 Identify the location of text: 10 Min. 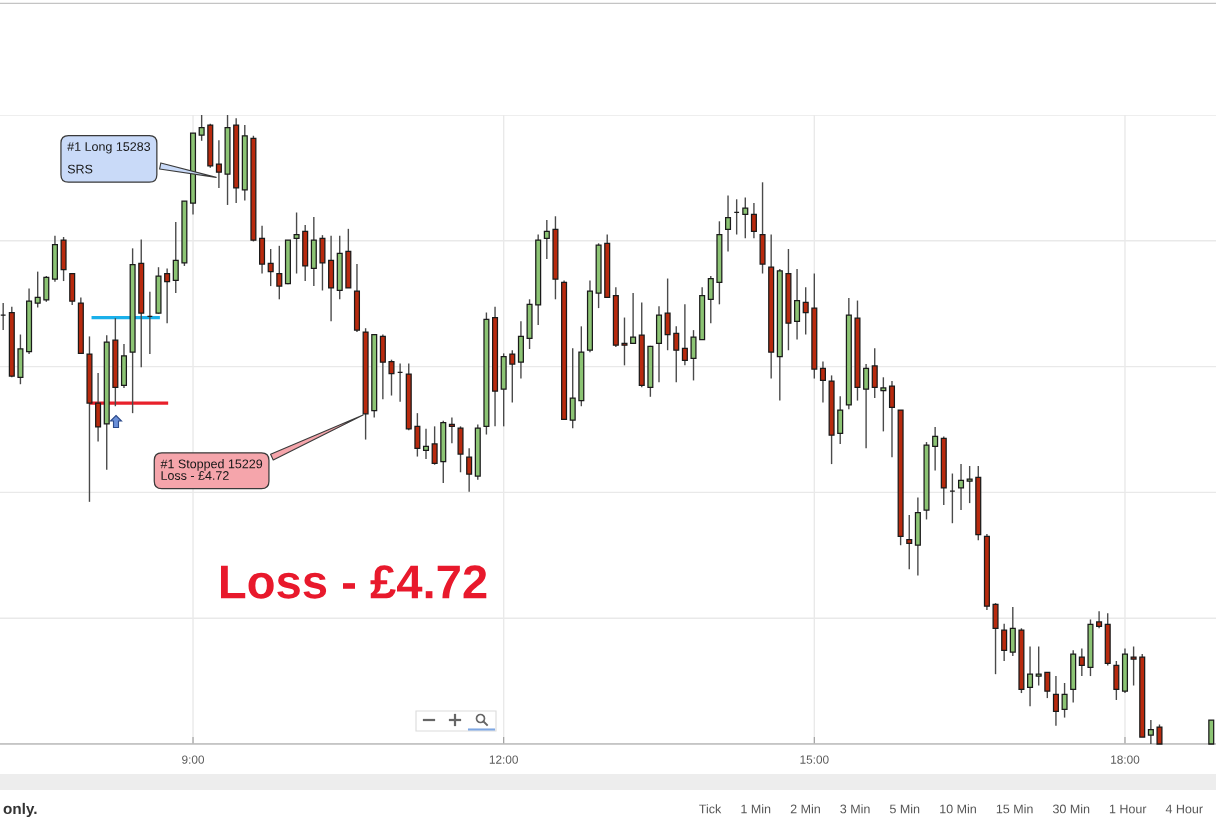
(958, 809).